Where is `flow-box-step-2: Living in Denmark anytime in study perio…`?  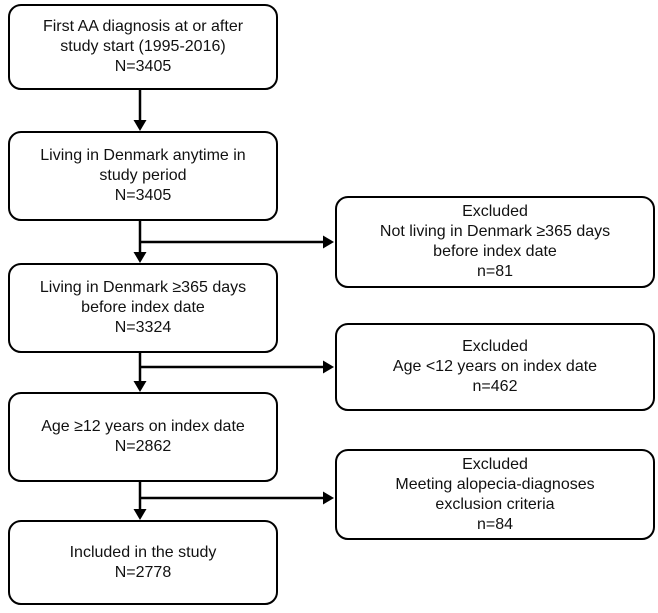 flow-box-step-2: Living in Denmark anytime in study perio… is located at coordinates (143, 176).